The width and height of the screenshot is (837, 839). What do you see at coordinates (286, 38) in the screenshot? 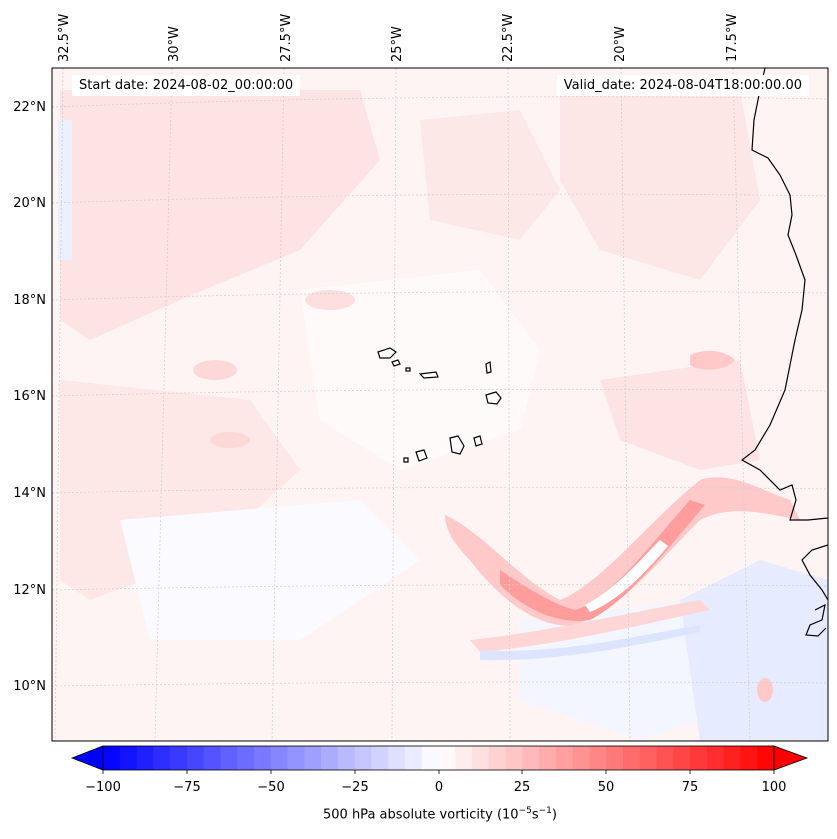
I see `lon-label: 27.5°W` at bounding box center [286, 38].